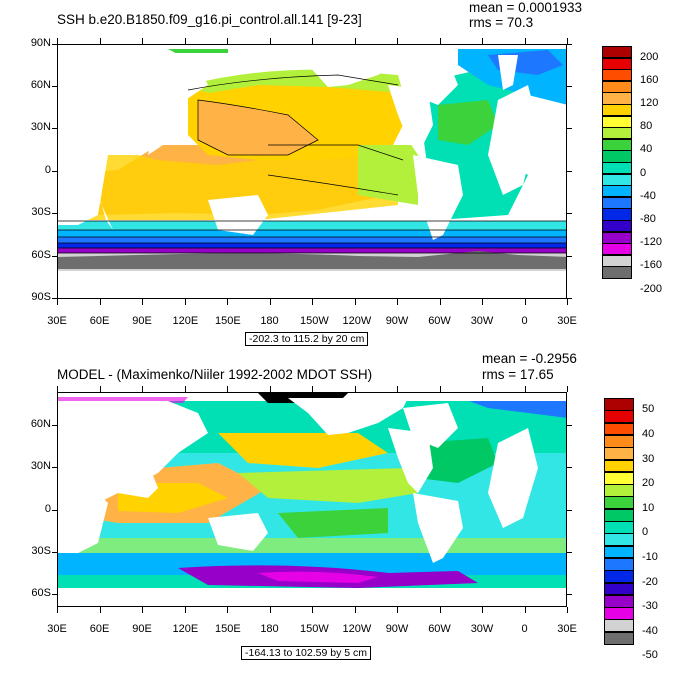 The height and width of the screenshot is (700, 700). Describe the element at coordinates (269, 321) in the screenshot. I see `lon-tick-label: 180` at that location.